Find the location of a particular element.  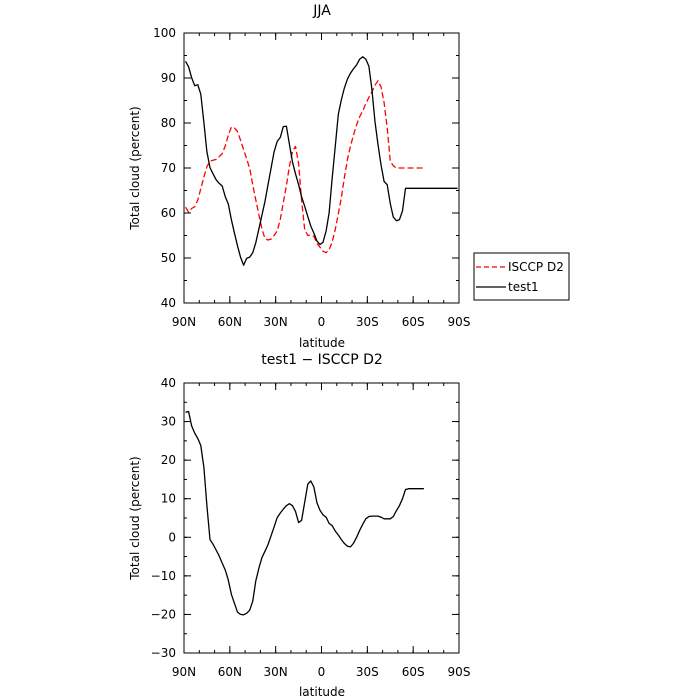

legend-box is located at coordinates (521, 276).